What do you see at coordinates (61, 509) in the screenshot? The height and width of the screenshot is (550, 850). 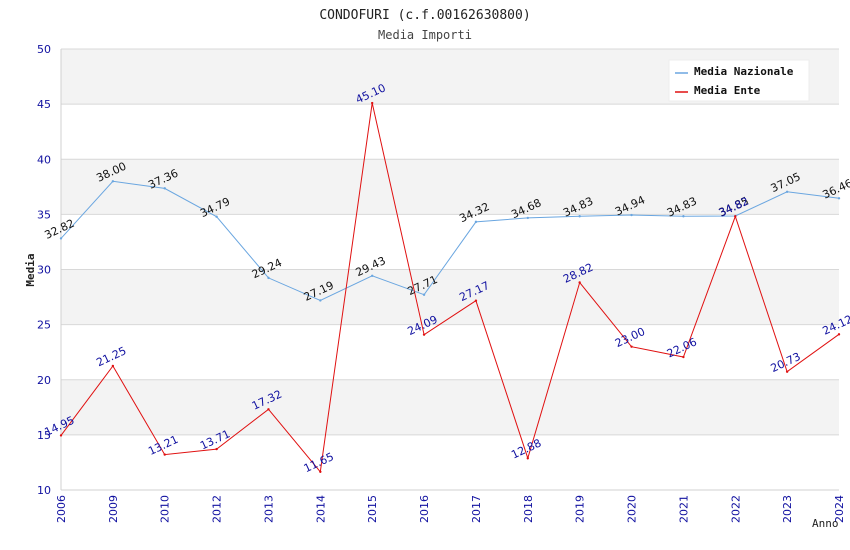 I see `x-tick-label: 2006` at bounding box center [61, 509].